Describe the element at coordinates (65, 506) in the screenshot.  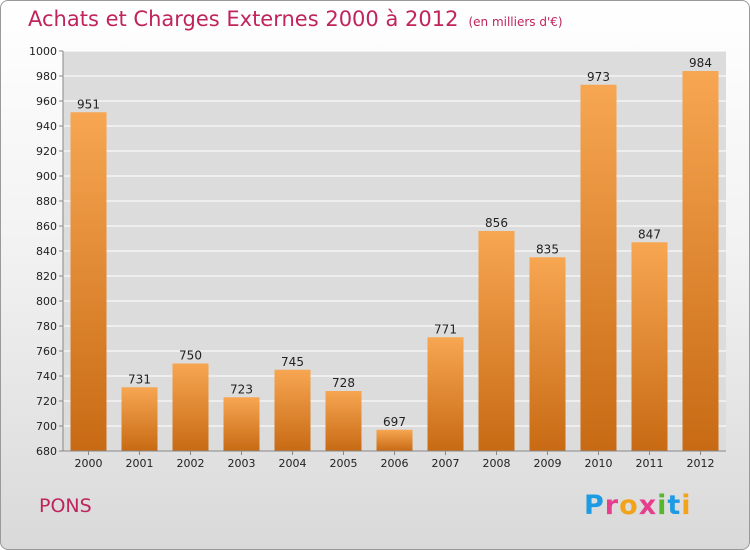
I see `place-name: PONS` at that location.